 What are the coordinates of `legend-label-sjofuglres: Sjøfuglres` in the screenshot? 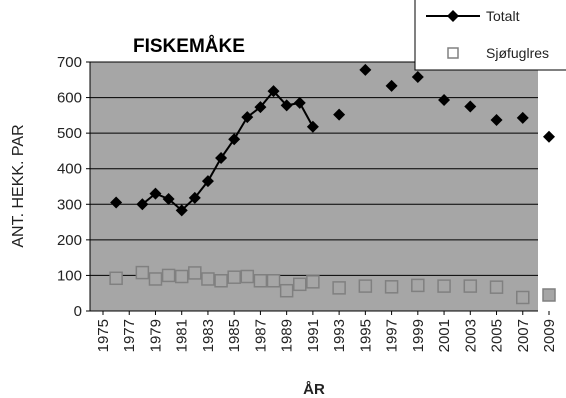 It's located at (517, 53).